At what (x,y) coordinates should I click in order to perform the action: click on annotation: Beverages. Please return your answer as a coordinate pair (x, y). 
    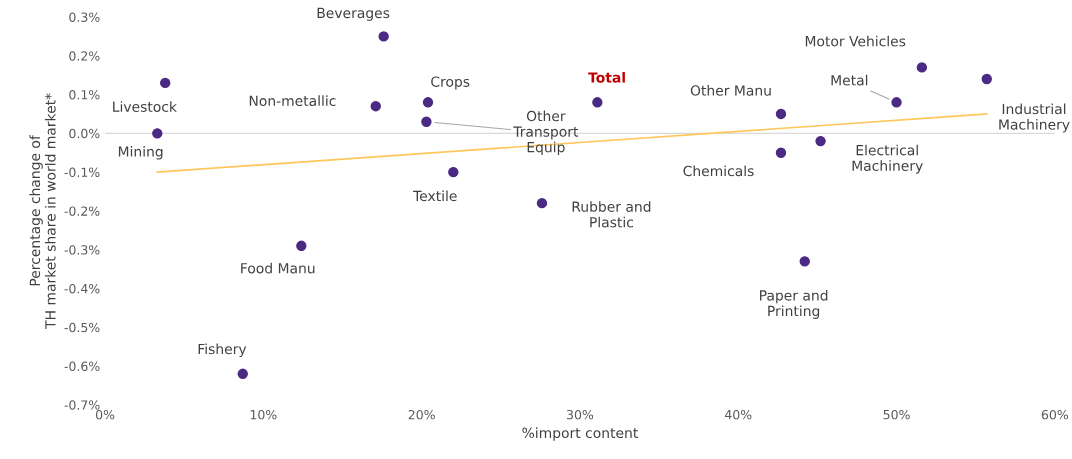
    Looking at the image, I should click on (353, 14).